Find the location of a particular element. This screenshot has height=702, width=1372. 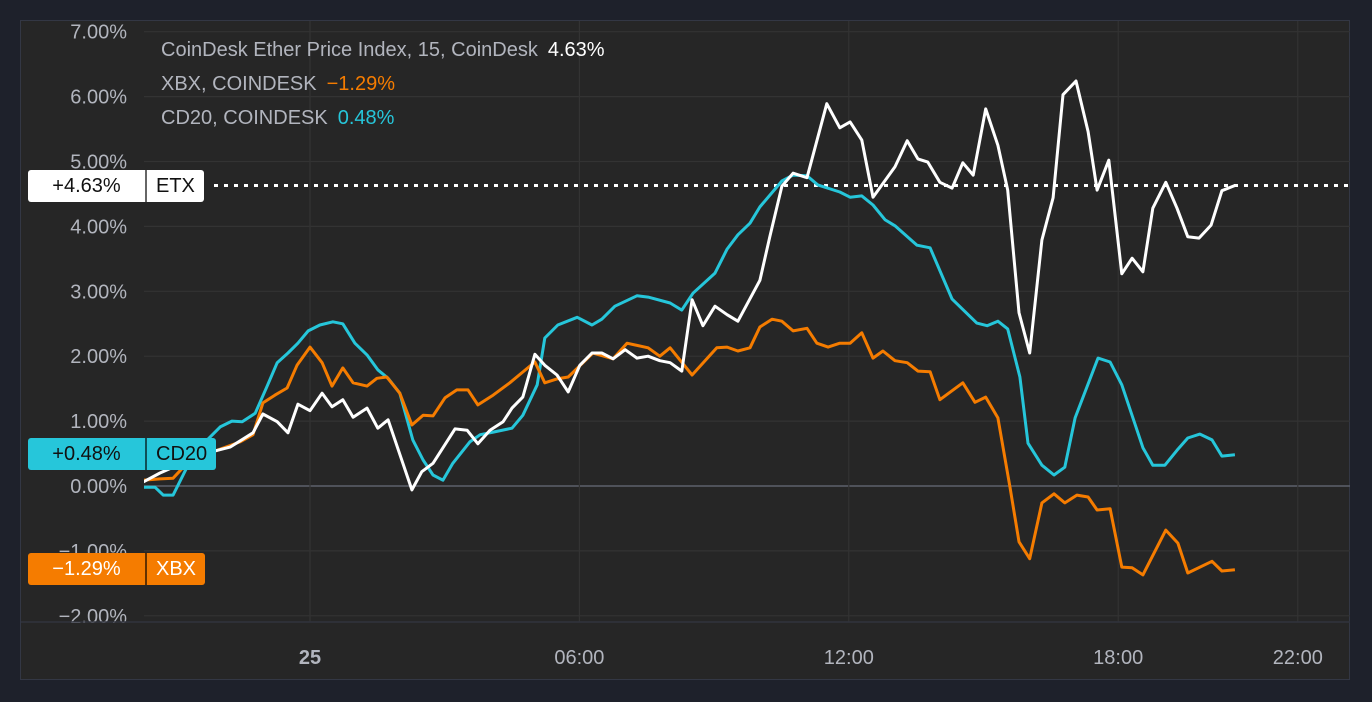

legend-cd20: CD20, COINDESK 0.48% is located at coordinates (277, 118).